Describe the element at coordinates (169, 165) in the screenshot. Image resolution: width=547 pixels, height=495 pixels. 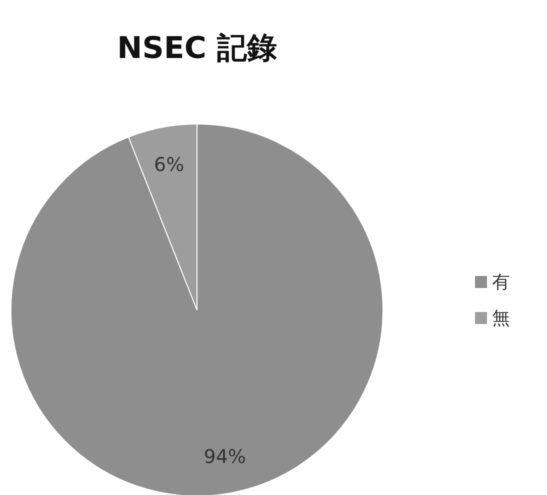
I see `data-label: 6%` at that location.